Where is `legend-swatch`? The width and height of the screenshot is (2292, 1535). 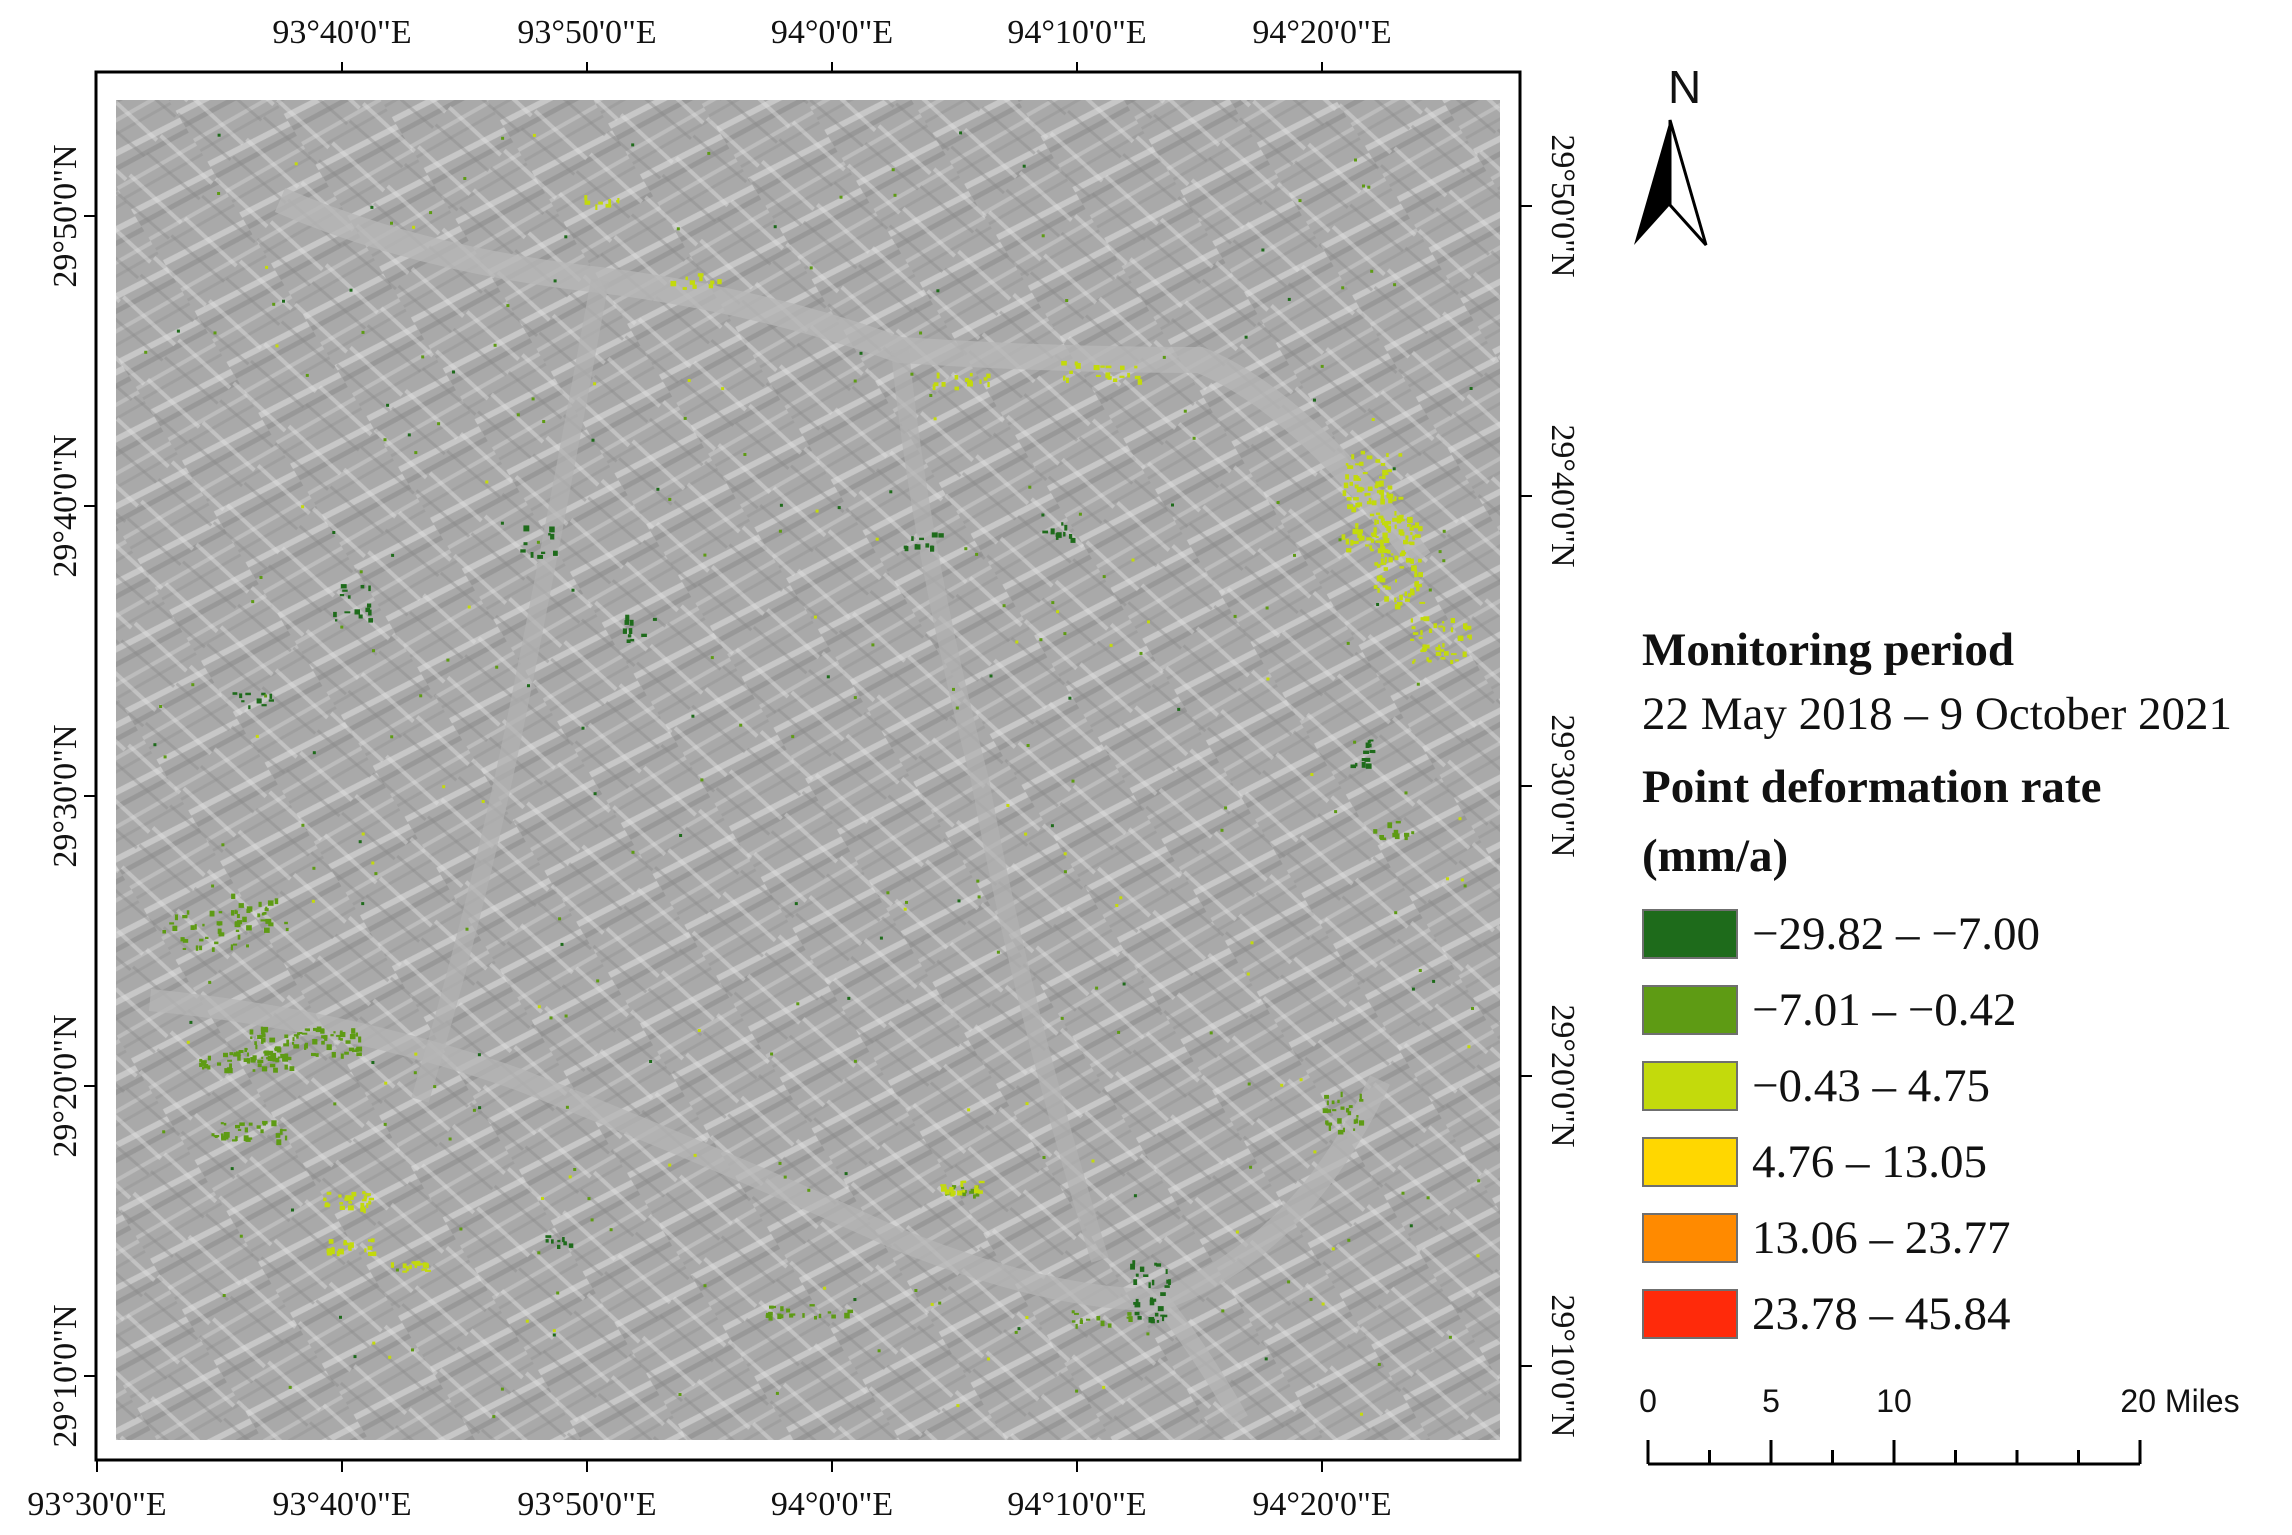 legend-swatch is located at coordinates (1690, 934).